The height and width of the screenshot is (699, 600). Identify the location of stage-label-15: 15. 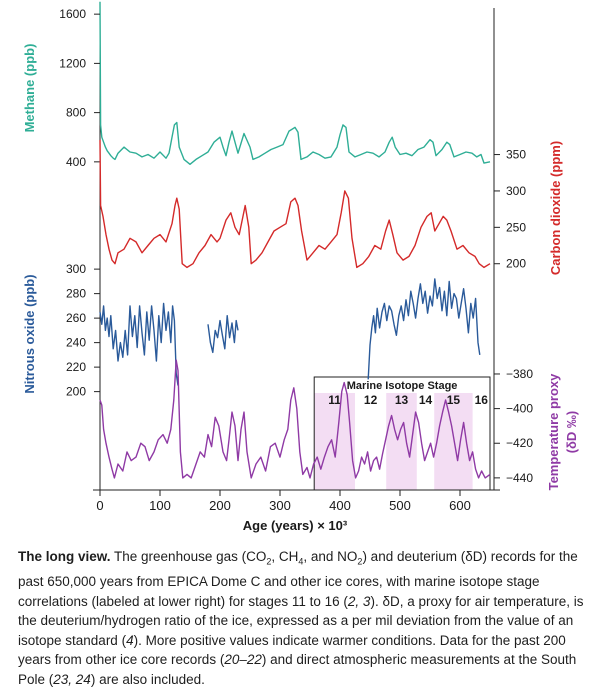
(454, 400).